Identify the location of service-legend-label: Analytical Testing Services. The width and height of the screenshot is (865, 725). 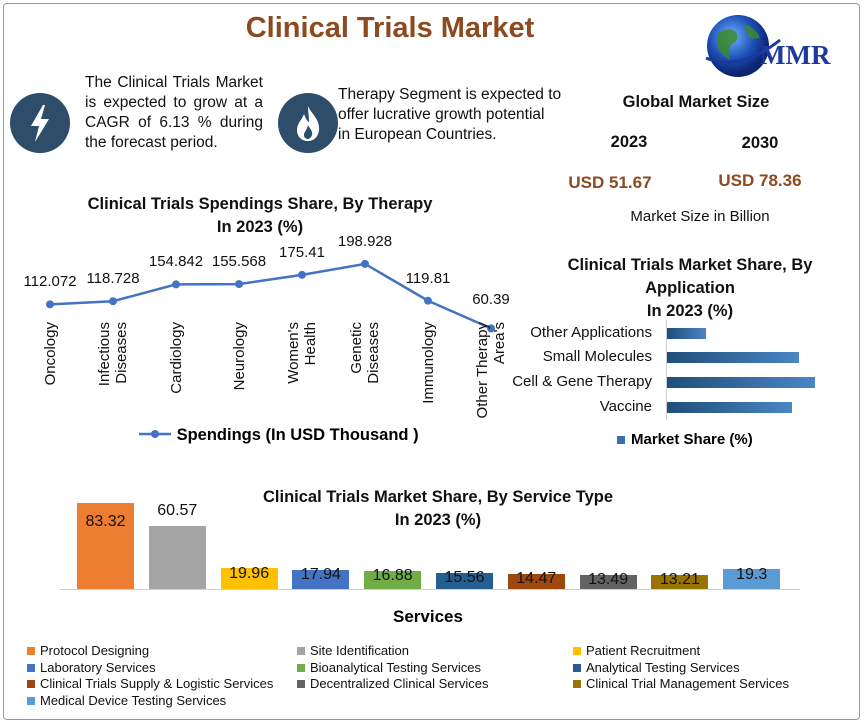
(663, 667).